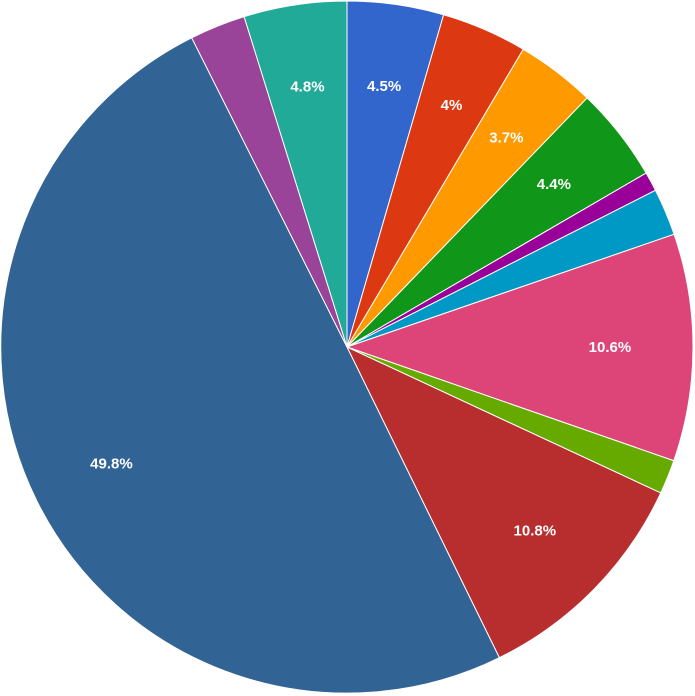  What do you see at coordinates (506, 137) in the screenshot?
I see `slice-label-2: 3.7%` at bounding box center [506, 137].